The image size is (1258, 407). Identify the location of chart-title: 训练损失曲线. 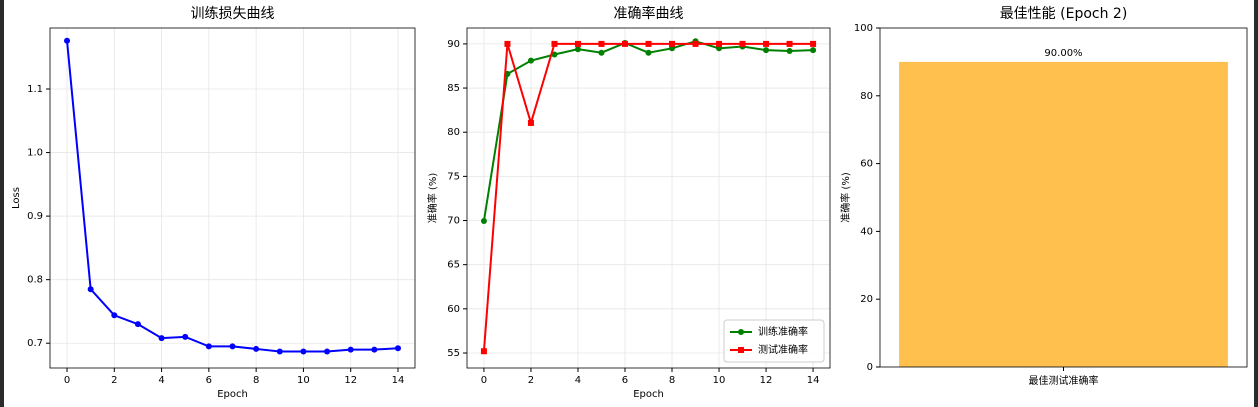
(233, 14).